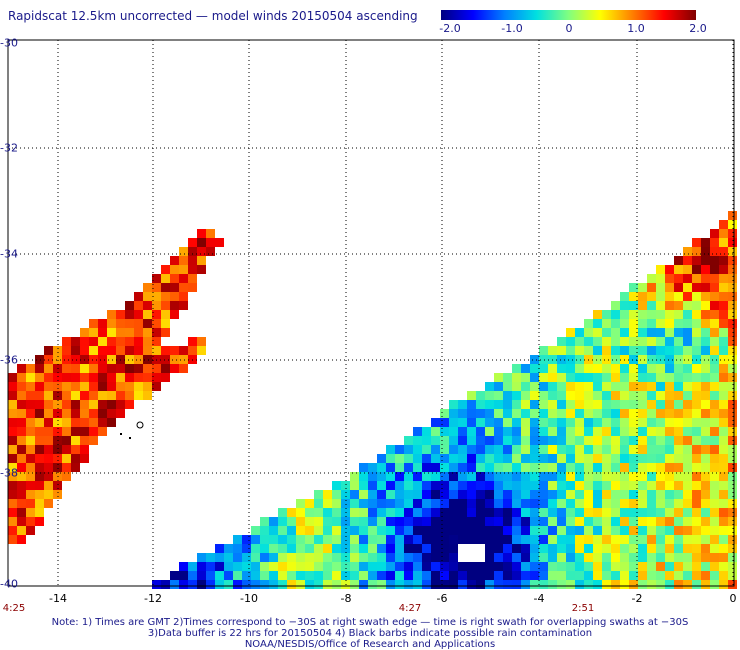 The height and width of the screenshot is (650, 740). I want to click on lon-label: -12, so click(153, 598).